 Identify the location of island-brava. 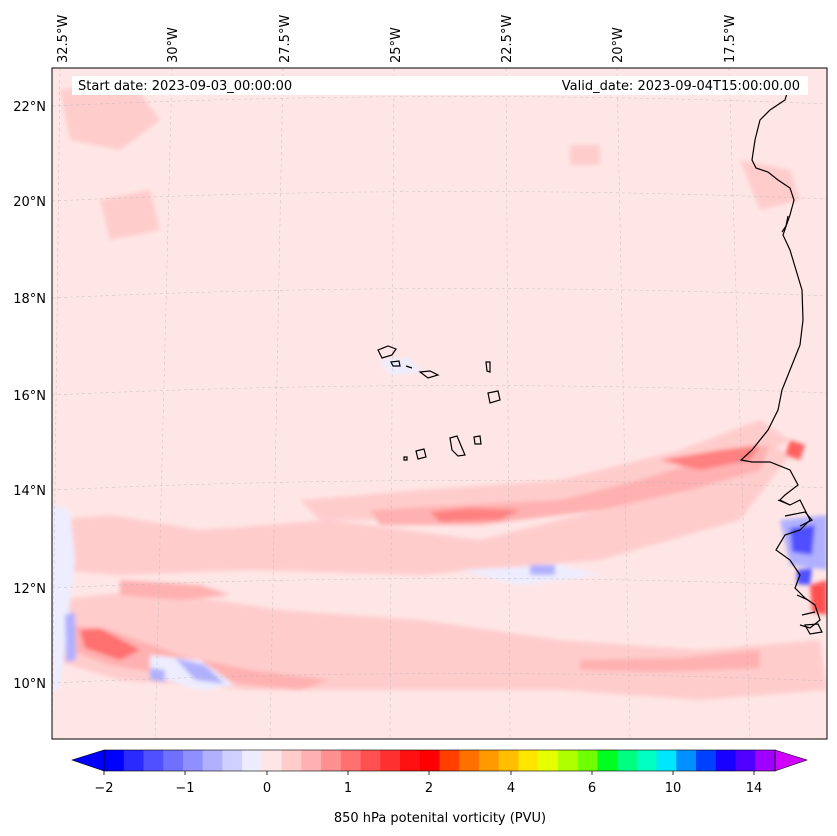
(405, 458).